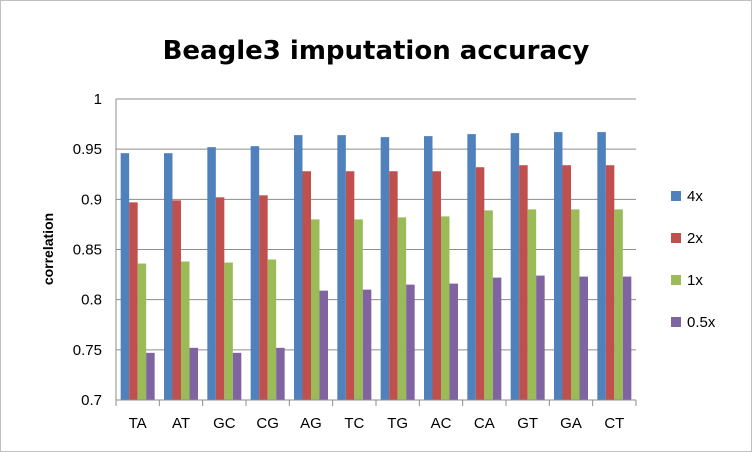 Image resolution: width=752 pixels, height=452 pixels. What do you see at coordinates (280, 373) in the screenshot?
I see `bar-0.5x-CG` at bounding box center [280, 373].